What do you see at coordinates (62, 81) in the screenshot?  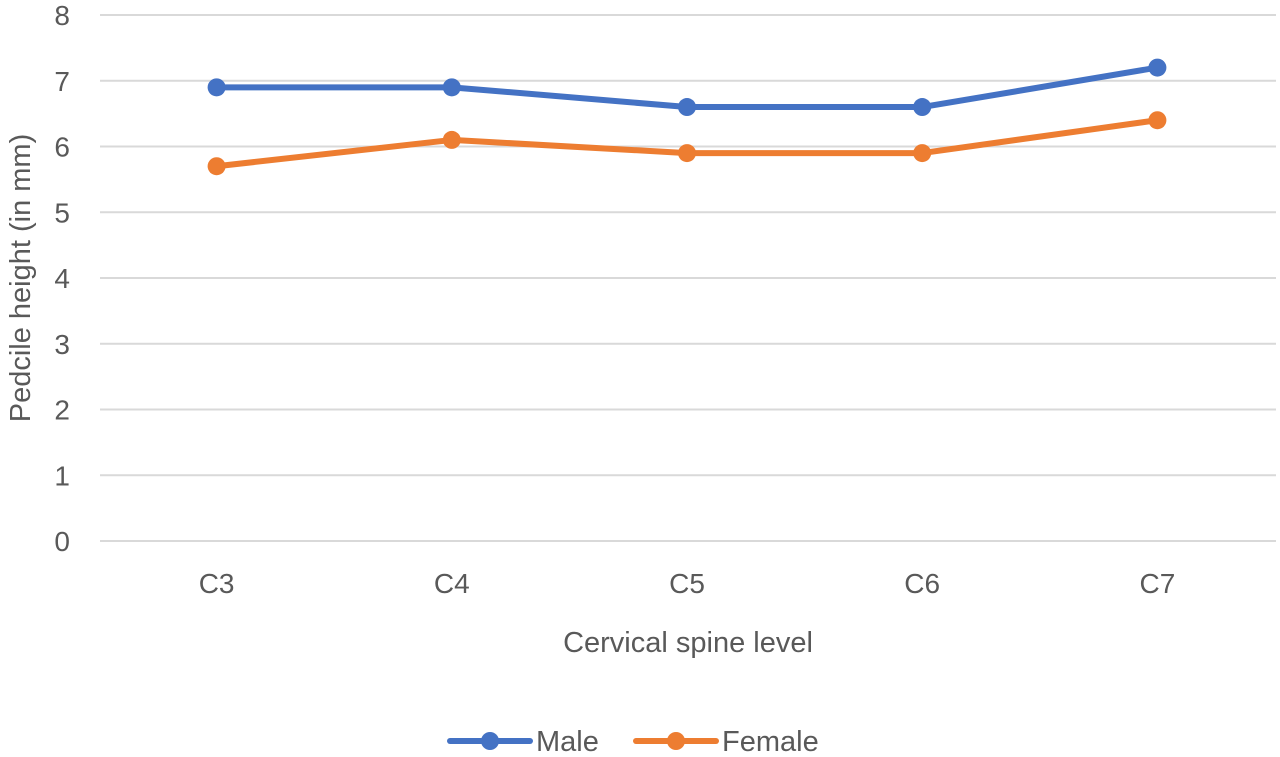 I see `y-tick-label: 7` at bounding box center [62, 81].